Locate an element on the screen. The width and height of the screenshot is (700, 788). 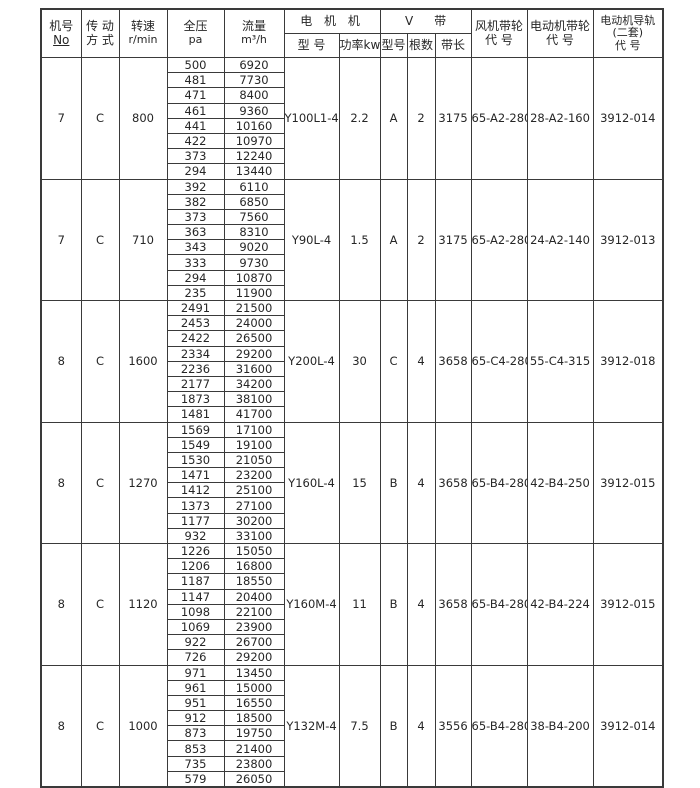
motor-pulley-label-line2: 代 号 is located at coordinates (560, 39).